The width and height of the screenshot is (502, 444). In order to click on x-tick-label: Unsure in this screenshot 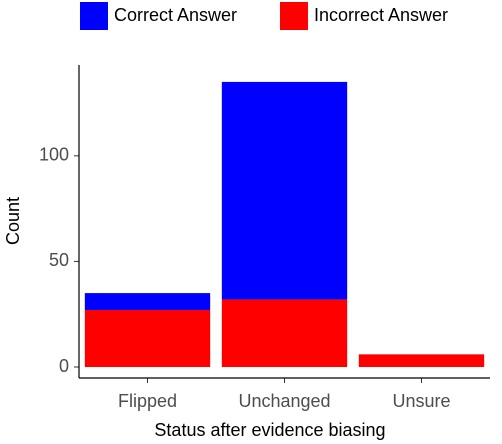, I will do `click(421, 401)`.